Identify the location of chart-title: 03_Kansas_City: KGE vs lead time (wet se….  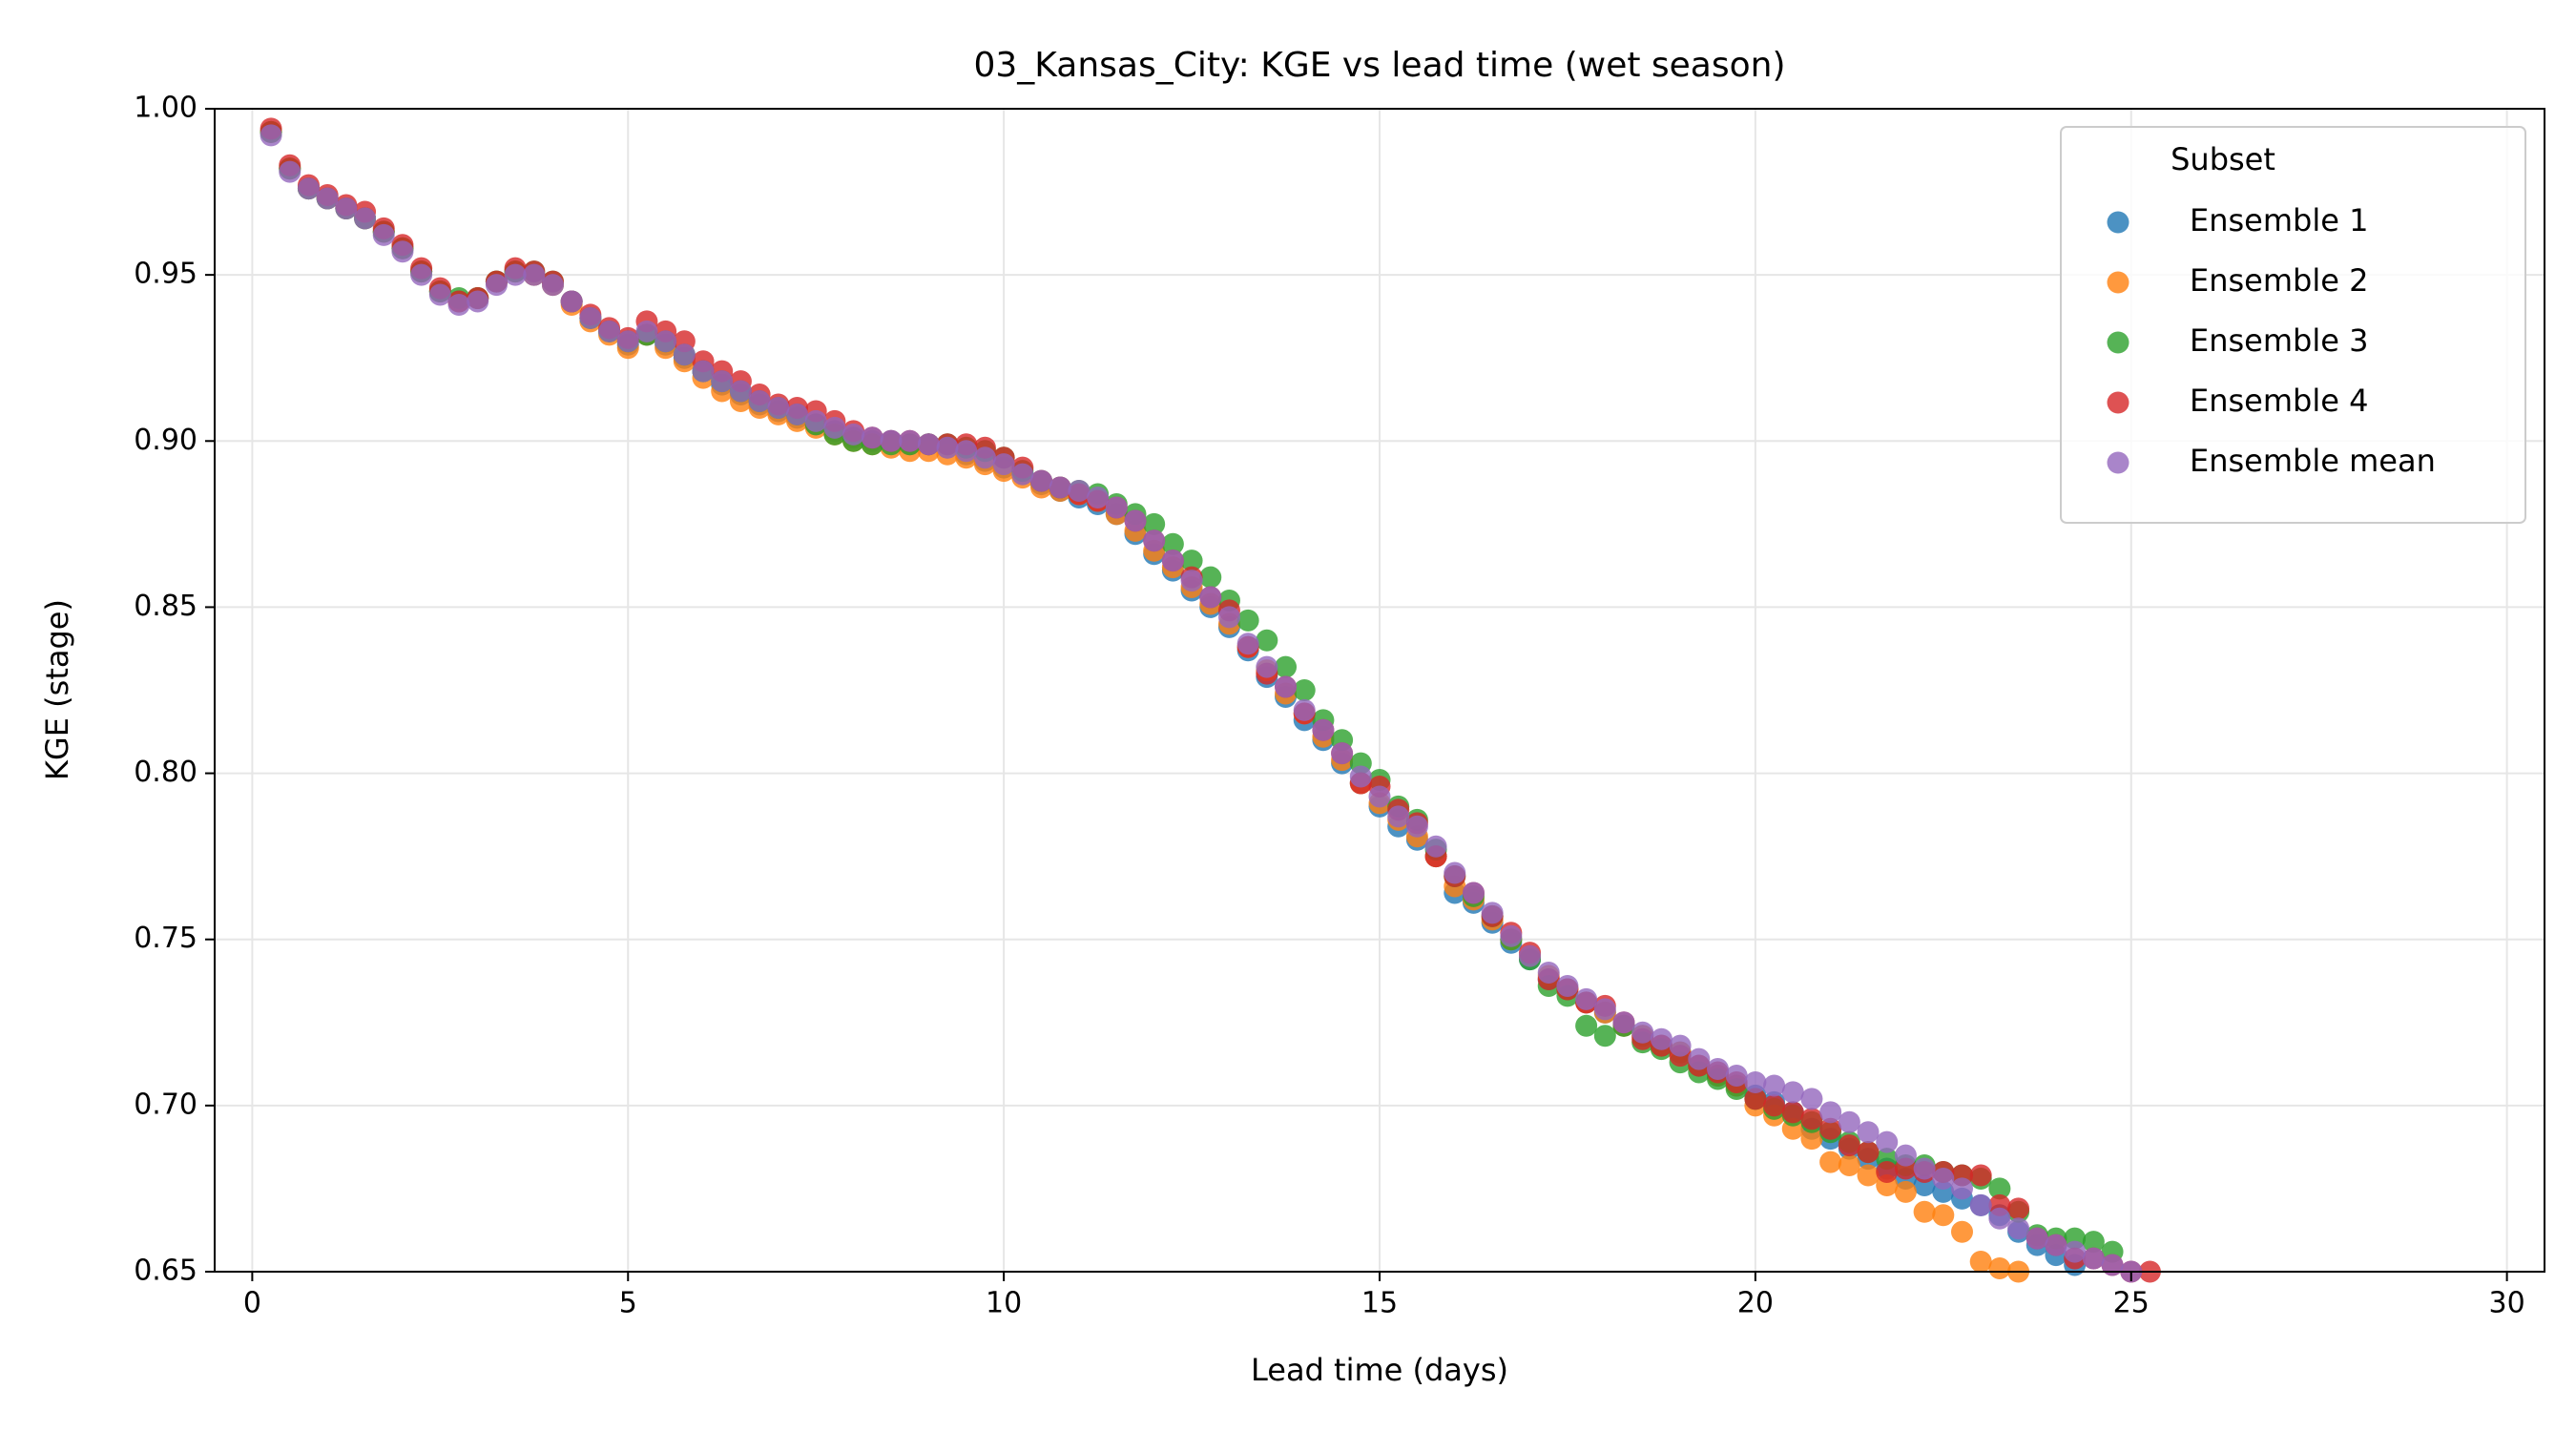
(1379, 65).